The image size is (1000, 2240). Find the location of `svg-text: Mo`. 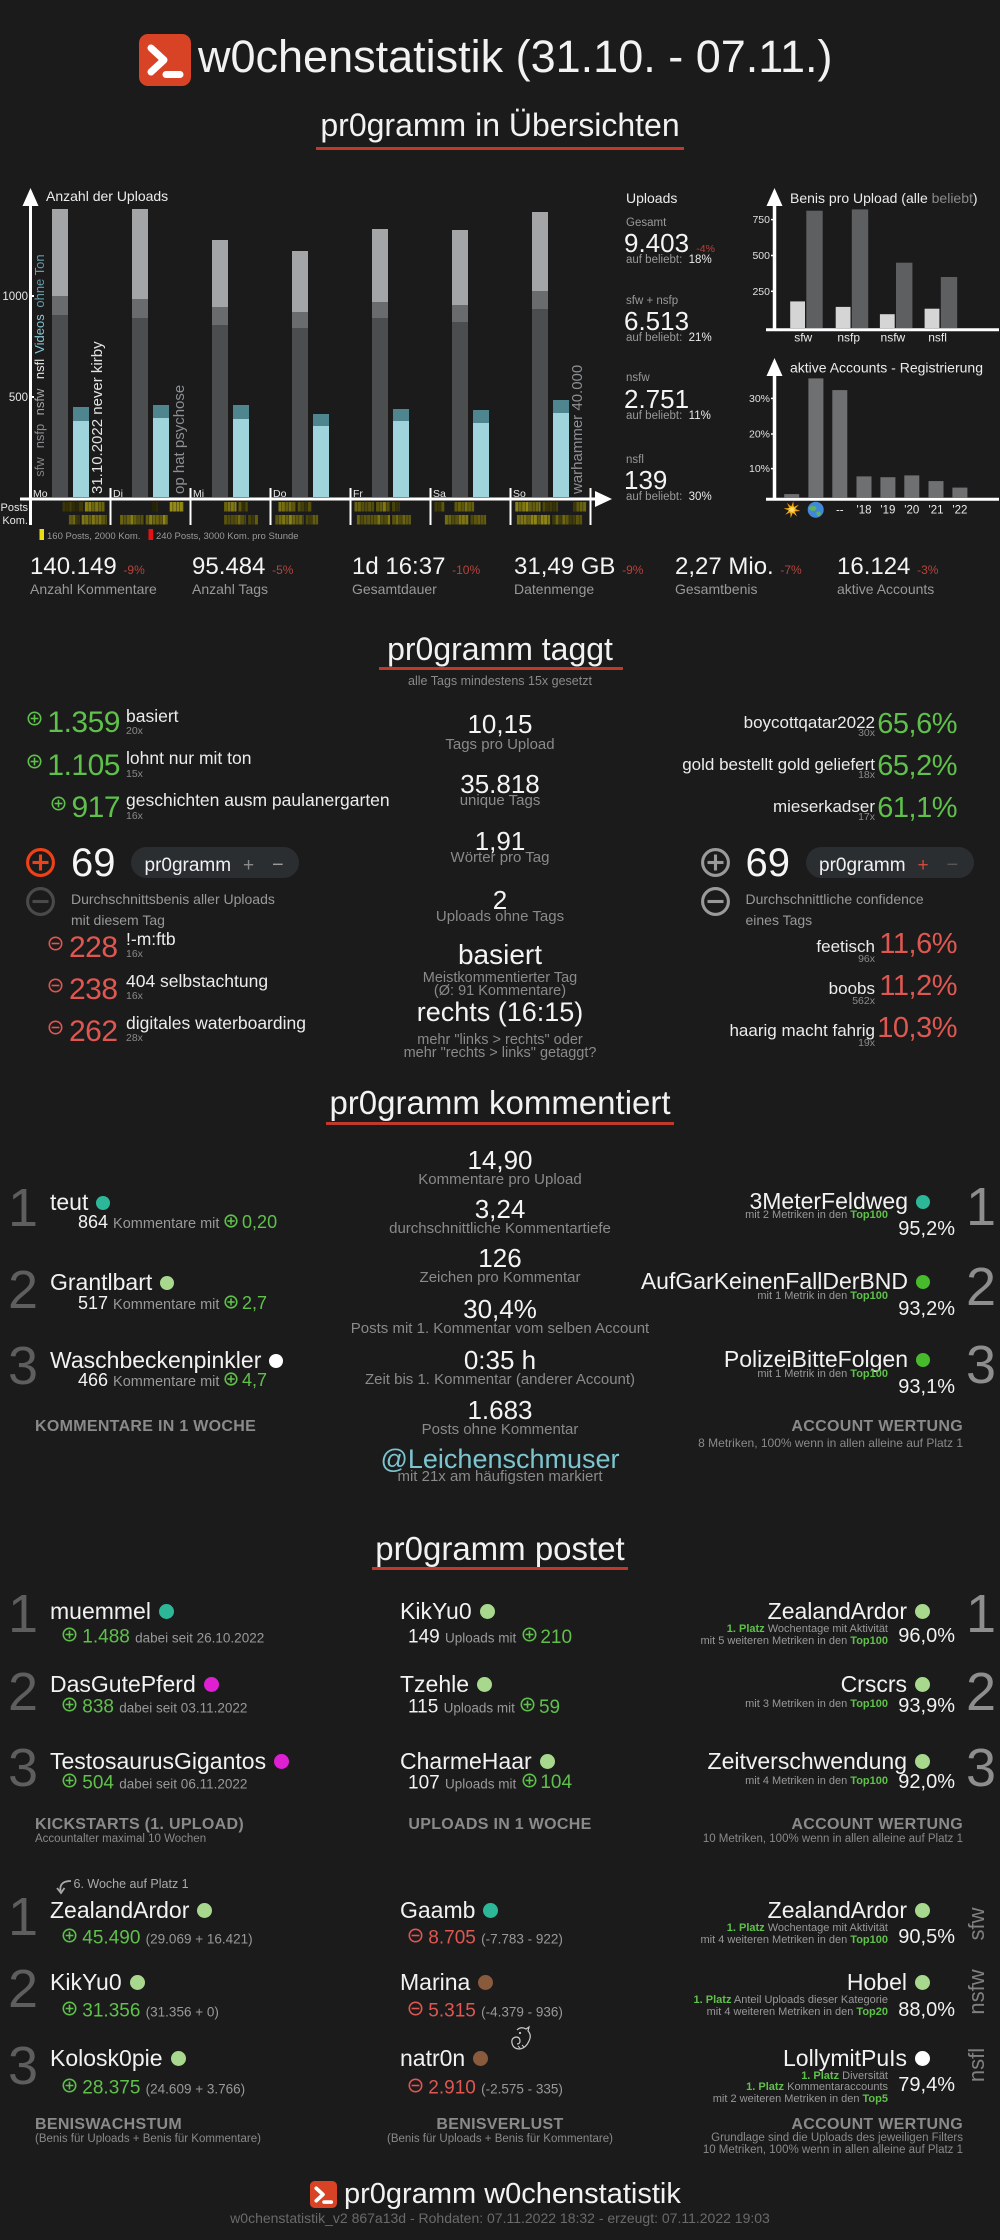

svg-text: Mo is located at coordinates (40, 494).